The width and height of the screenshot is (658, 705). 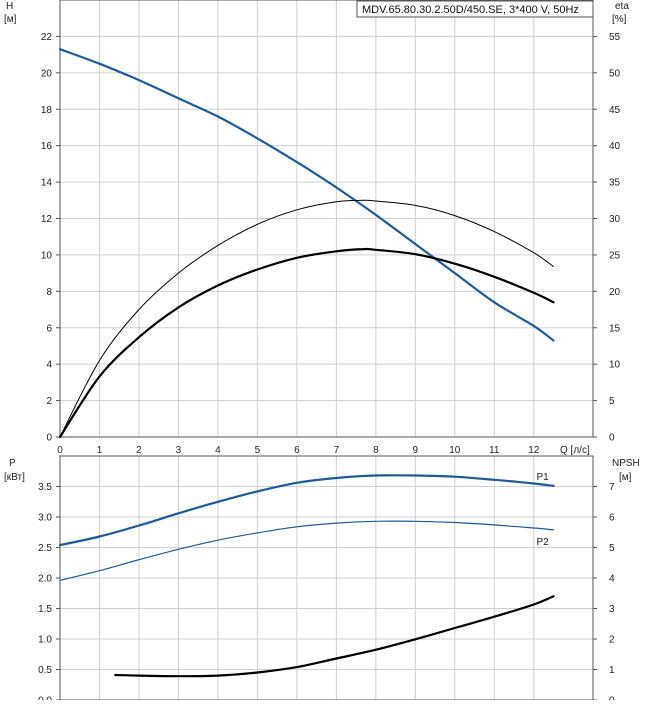 What do you see at coordinates (49, 401) in the screenshot?
I see `y-left-tick-label: 2` at bounding box center [49, 401].